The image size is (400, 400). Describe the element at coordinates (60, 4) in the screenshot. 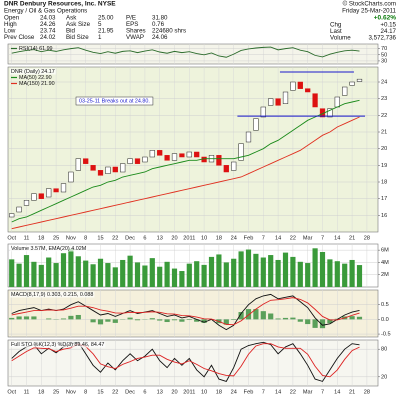

I see `chart-title: DNR Denbury Resources, Inc. NYSE` at that location.